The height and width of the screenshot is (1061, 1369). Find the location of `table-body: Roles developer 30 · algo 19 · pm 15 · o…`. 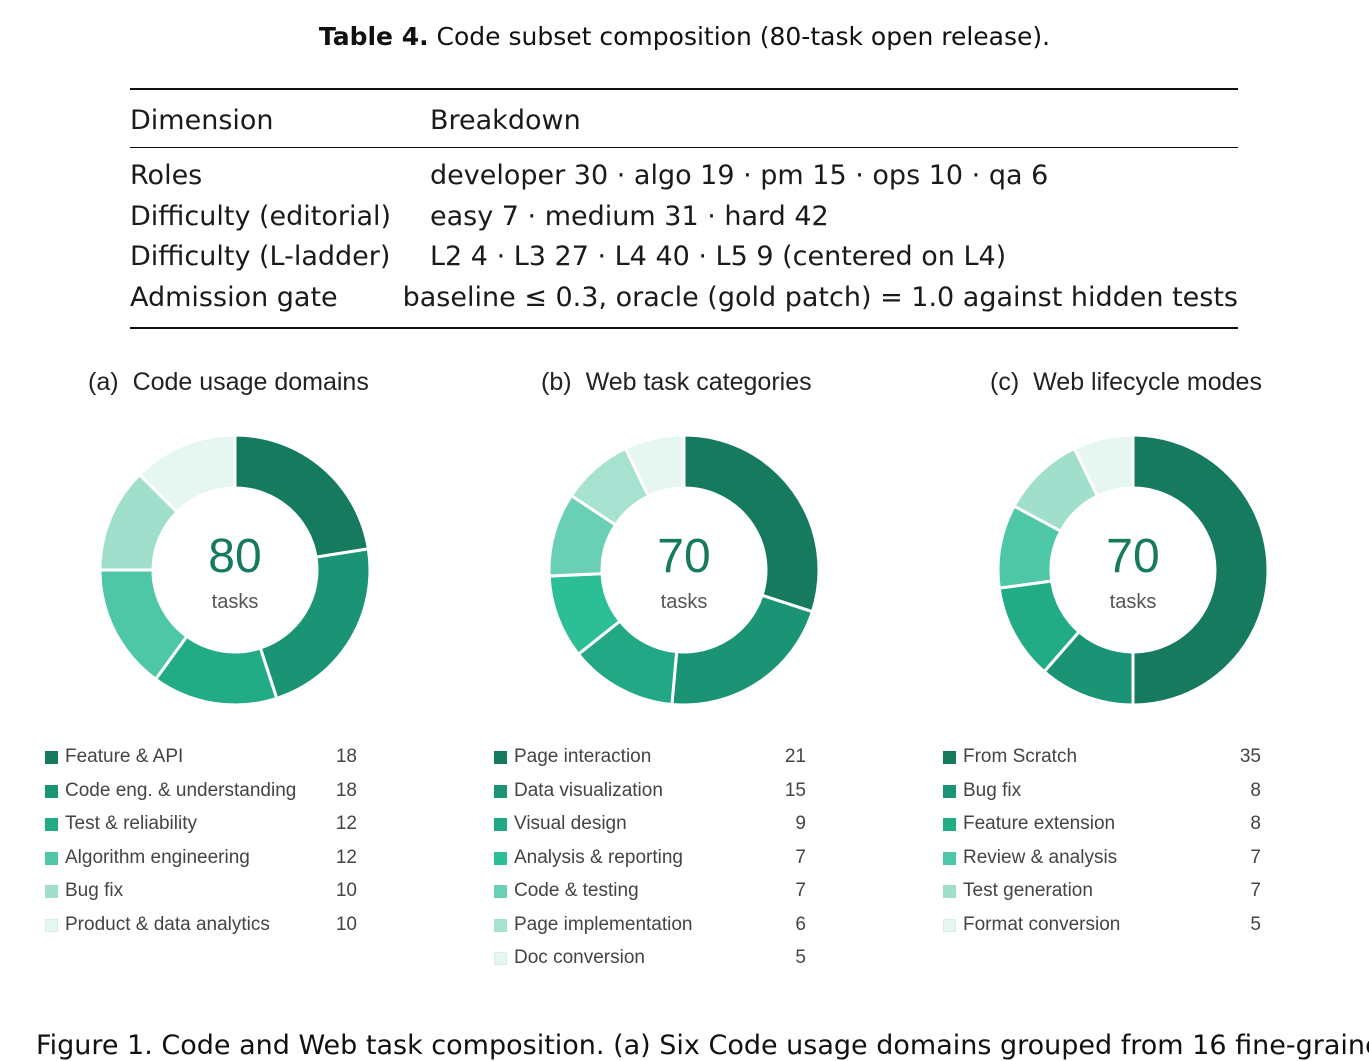

table-body: Roles developer 30 · algo 19 · pm 15 · o… is located at coordinates (684, 237).